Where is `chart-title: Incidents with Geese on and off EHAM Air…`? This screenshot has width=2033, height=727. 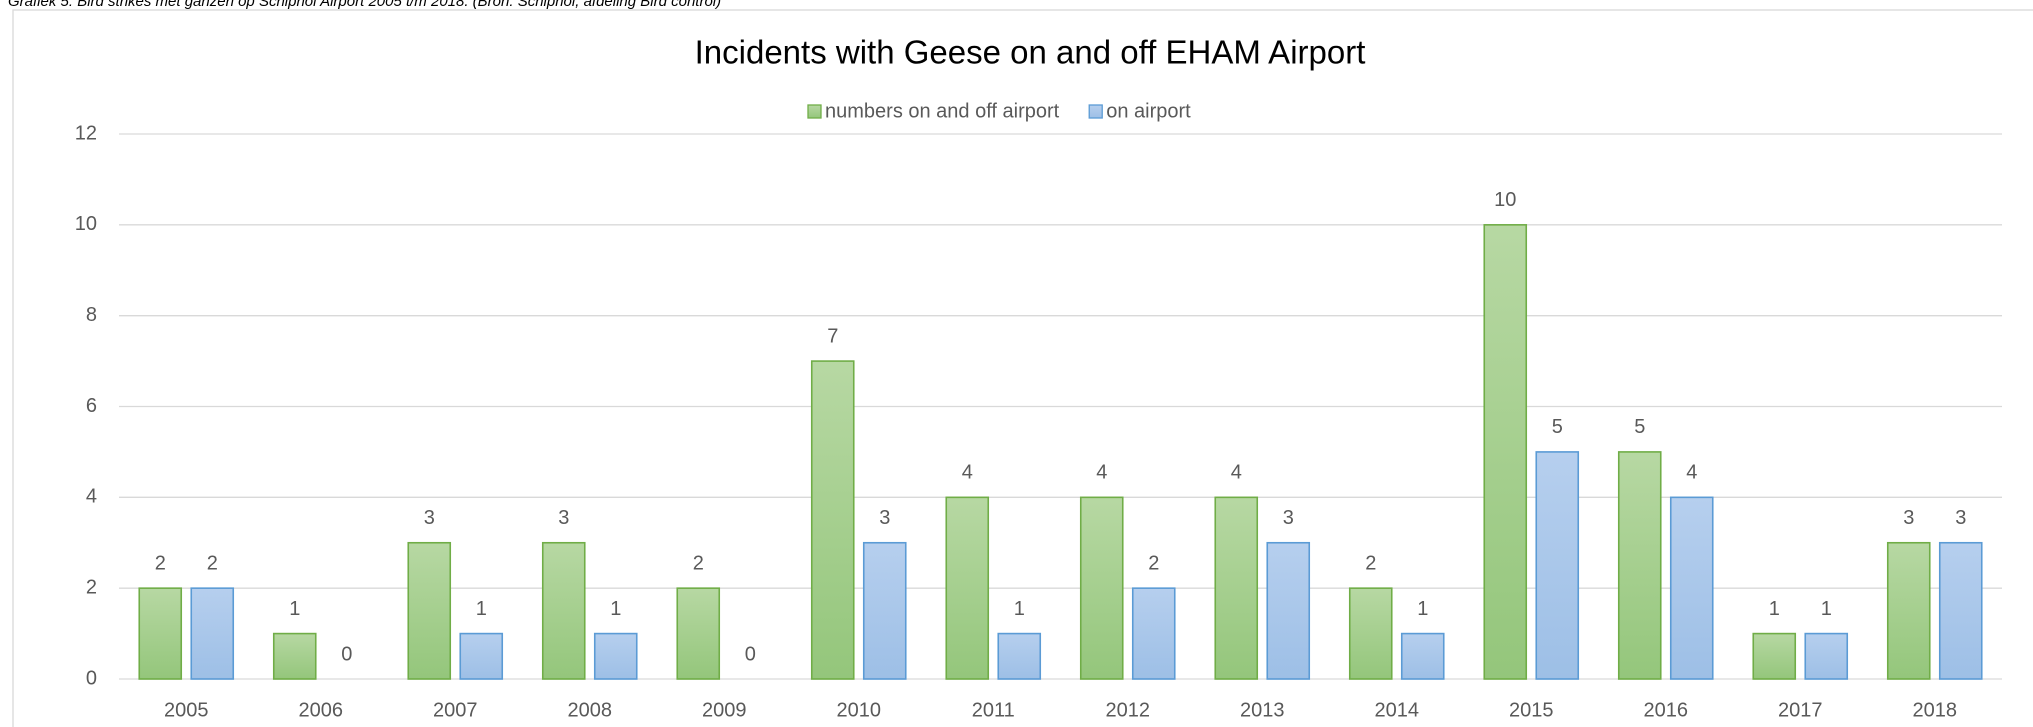 chart-title: Incidents with Geese on and off EHAM Air… is located at coordinates (1030, 52).